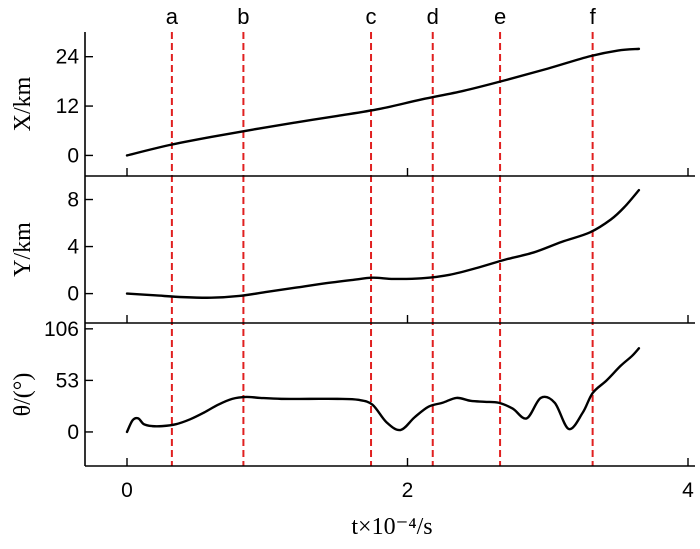 The width and height of the screenshot is (700, 549). Describe the element at coordinates (688, 490) in the screenshot. I see `x-tick-label: 4` at that location.